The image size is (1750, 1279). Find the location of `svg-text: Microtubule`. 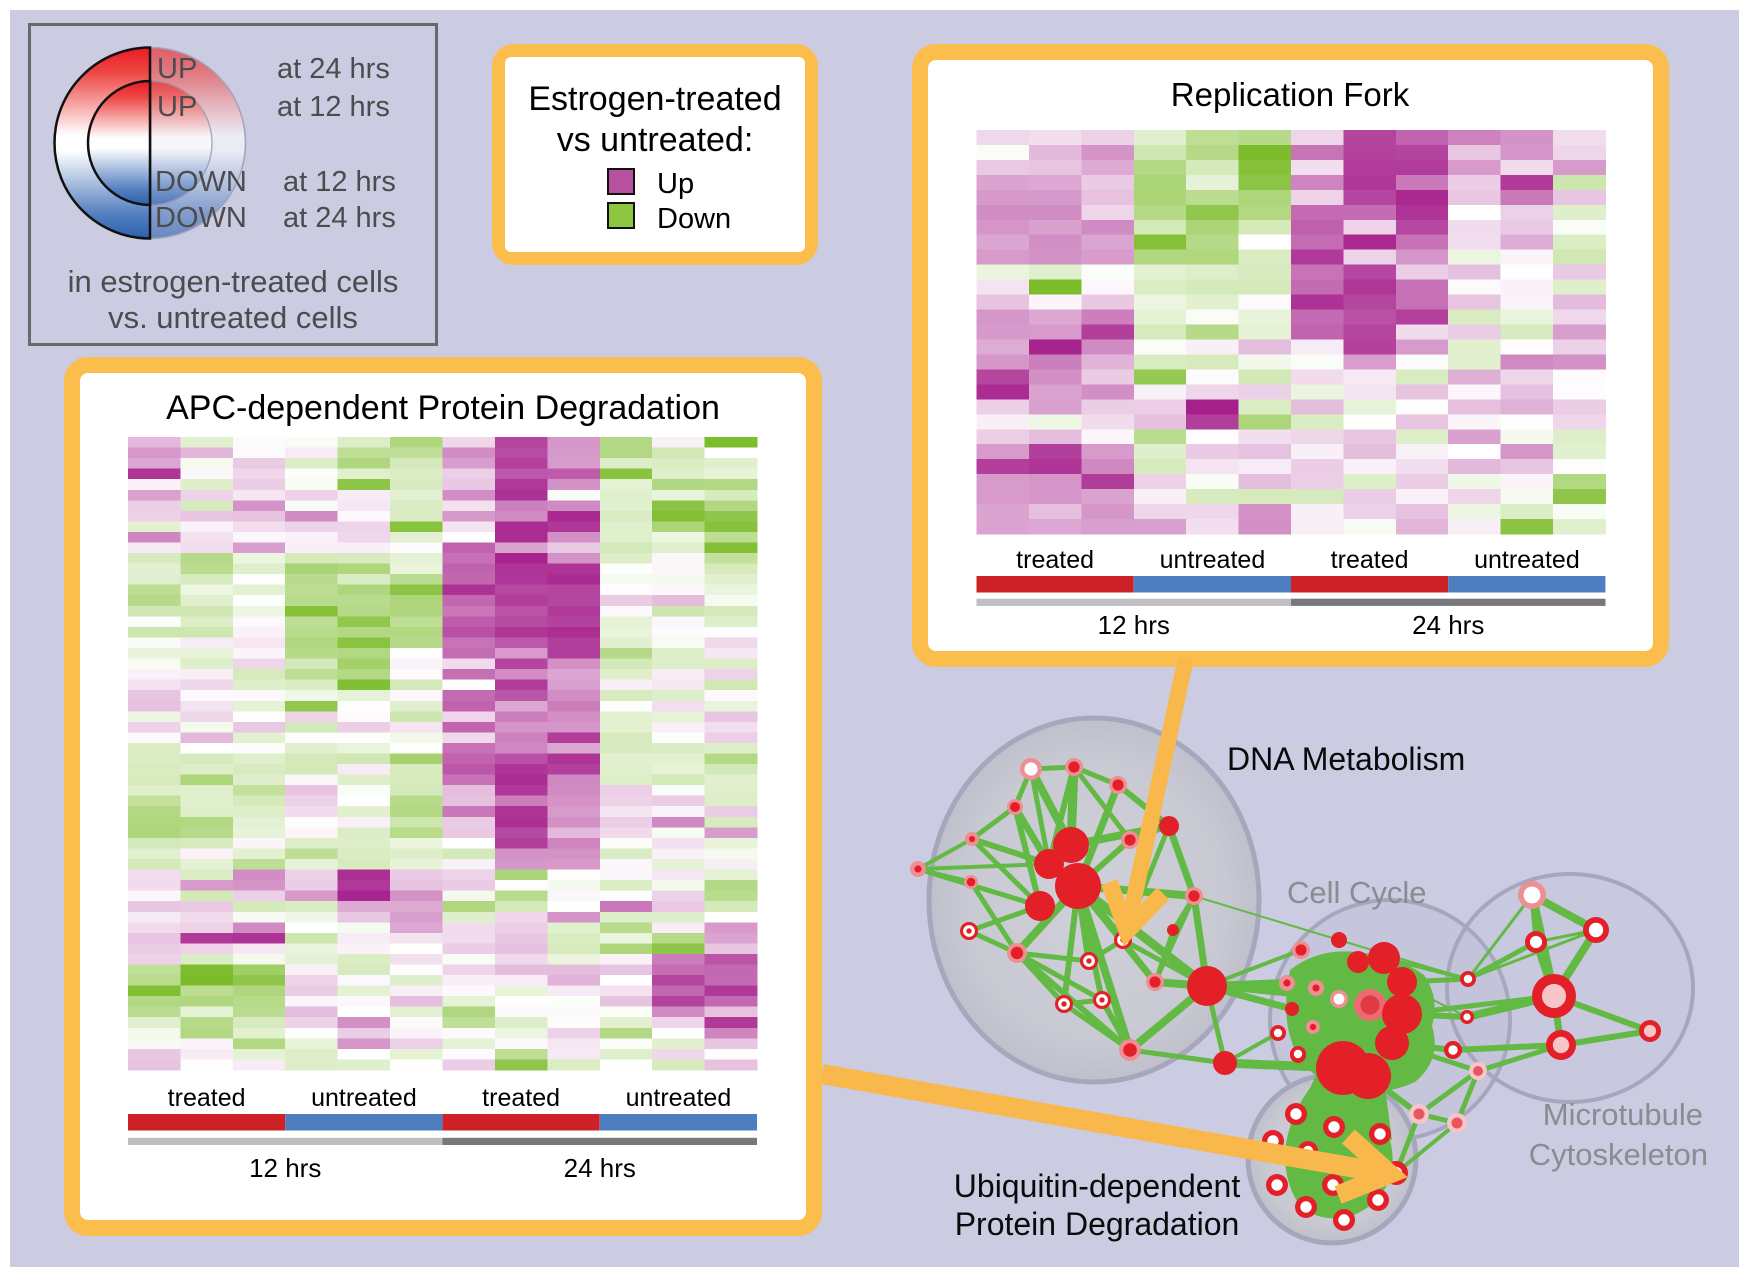

svg-text: Microtubule is located at coordinates (1623, 1114).